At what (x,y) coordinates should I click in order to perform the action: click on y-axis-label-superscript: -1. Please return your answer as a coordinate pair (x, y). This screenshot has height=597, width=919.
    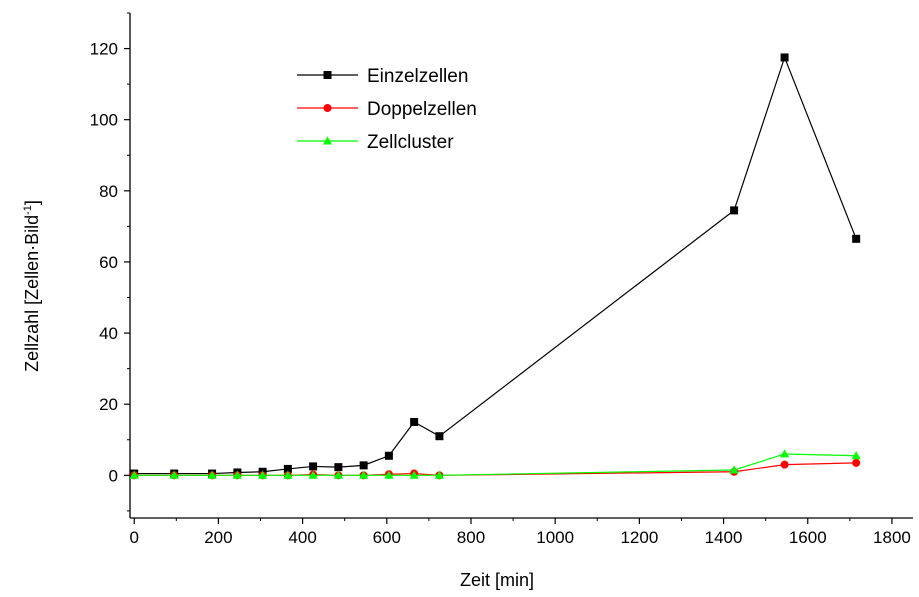
    Looking at the image, I should click on (28, 210).